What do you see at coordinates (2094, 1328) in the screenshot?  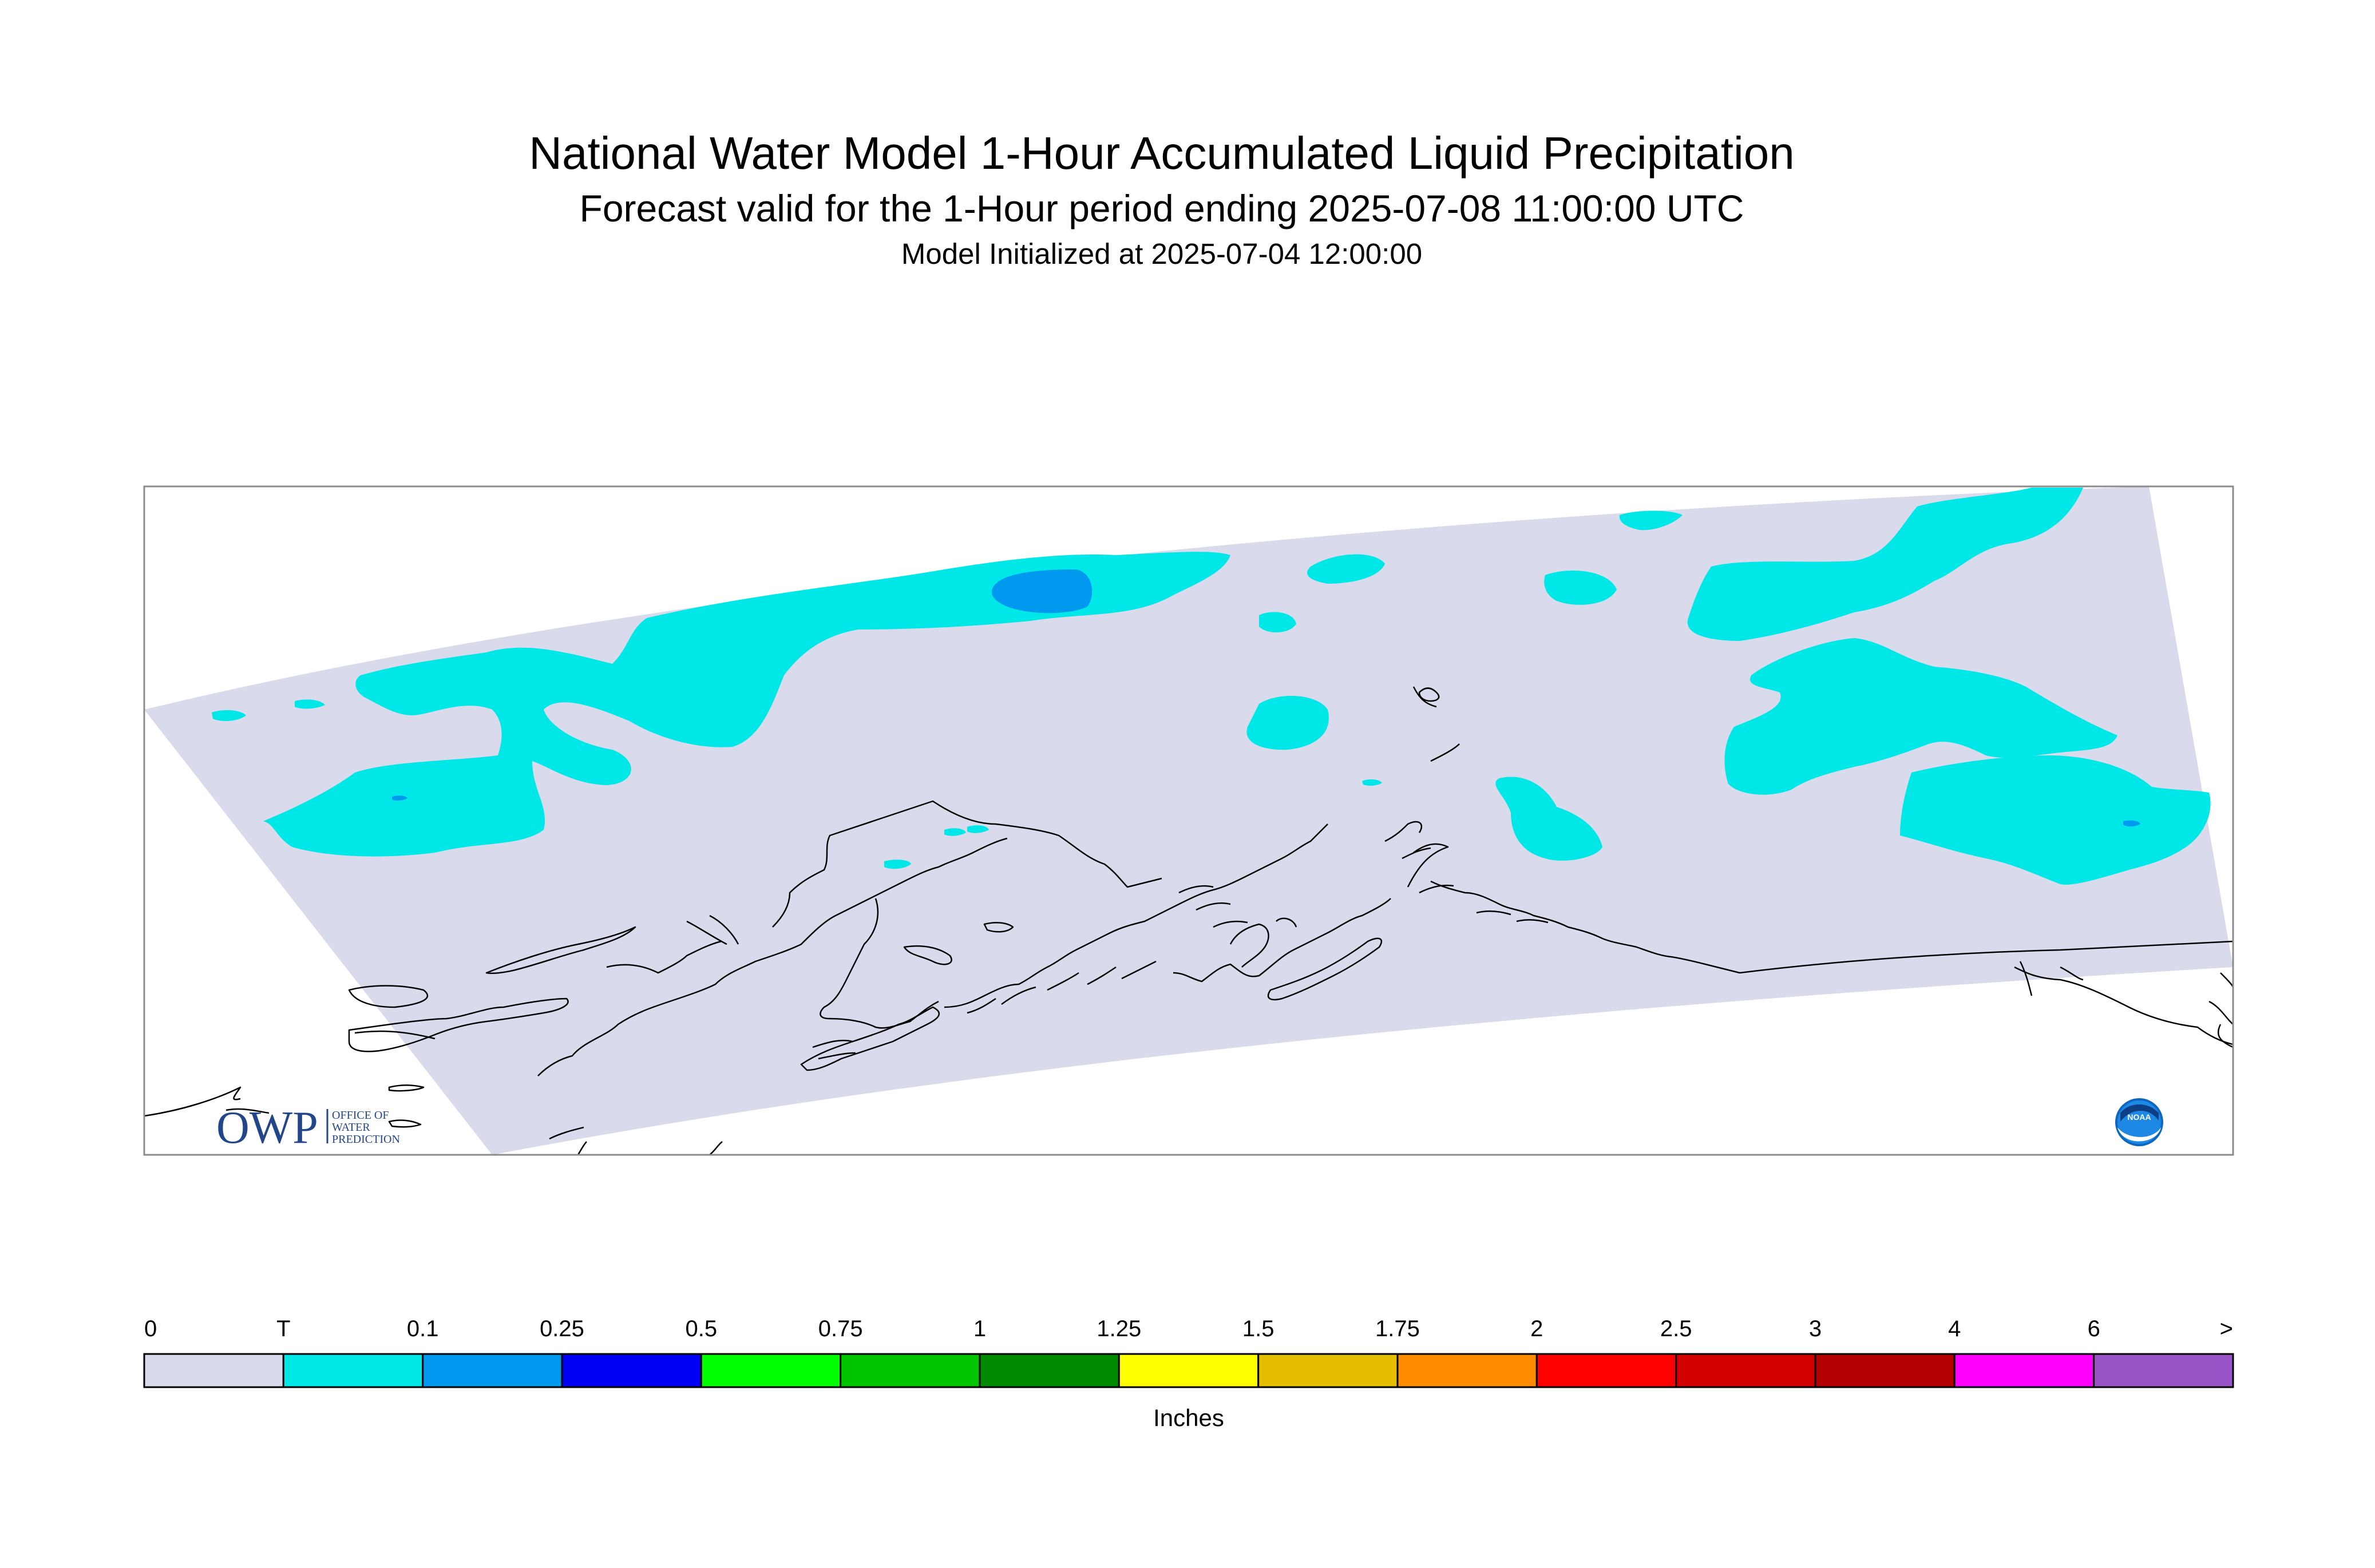 I see `legend-tick-label: 6` at bounding box center [2094, 1328].